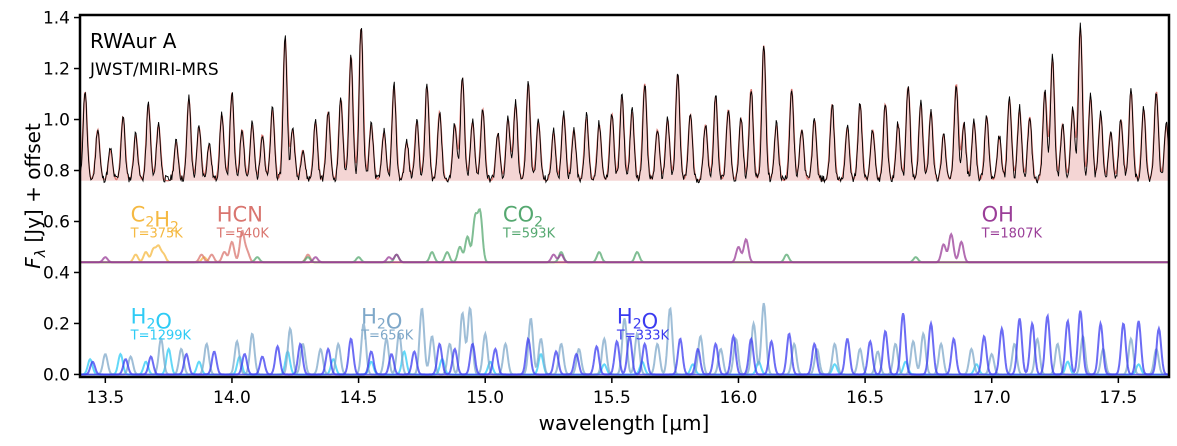  I want to click on x-tick-label: 15.5, so click(612, 398).